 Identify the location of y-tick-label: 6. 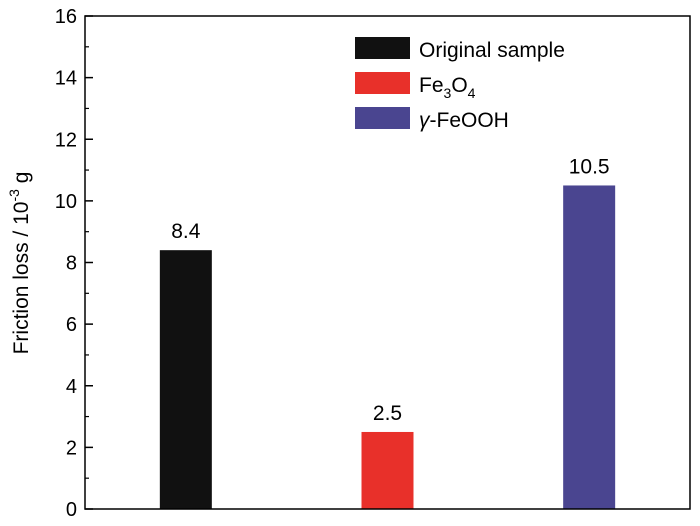
(71, 325).